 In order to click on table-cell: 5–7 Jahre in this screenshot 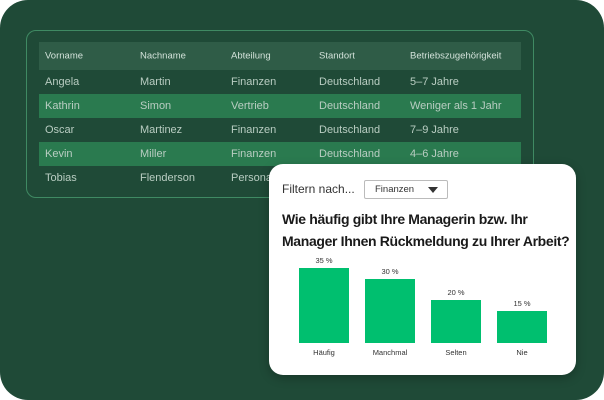, I will do `click(434, 82)`.